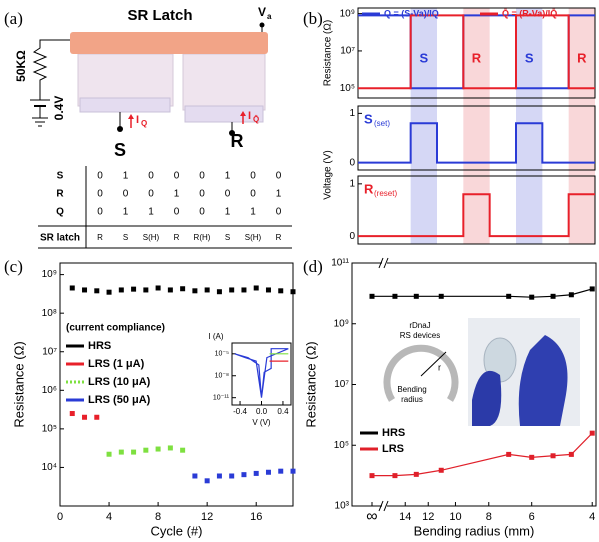  What do you see at coordinates (243, 113) in the screenshot?
I see `arrow` at bounding box center [243, 113].